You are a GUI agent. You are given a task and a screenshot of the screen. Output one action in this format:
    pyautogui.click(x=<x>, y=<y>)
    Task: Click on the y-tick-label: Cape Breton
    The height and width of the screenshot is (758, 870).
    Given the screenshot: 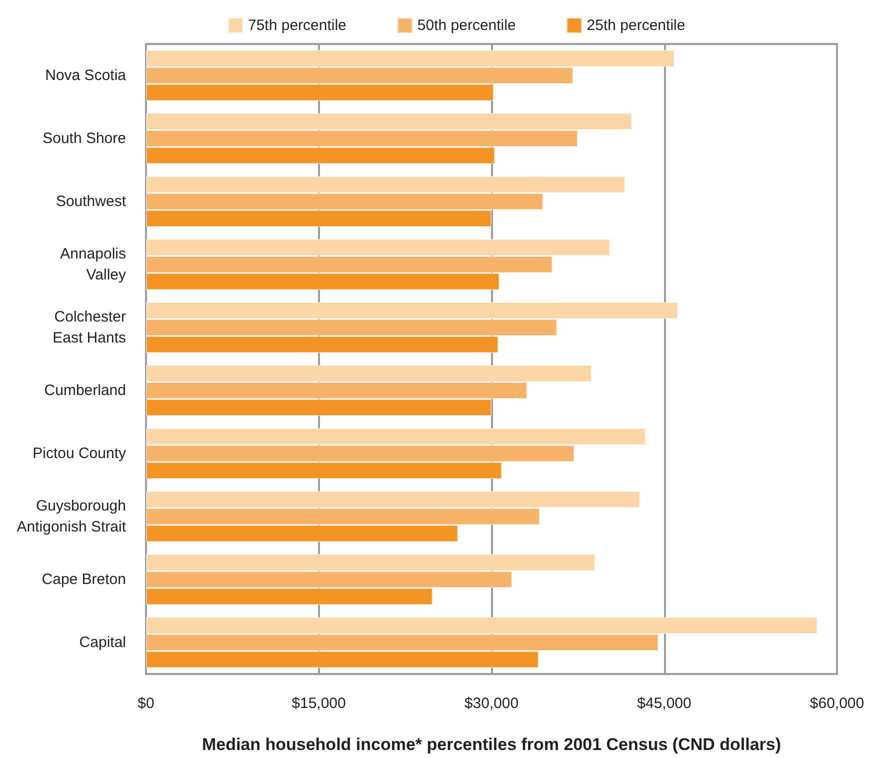 What is the action you would take?
    pyautogui.click(x=84, y=579)
    